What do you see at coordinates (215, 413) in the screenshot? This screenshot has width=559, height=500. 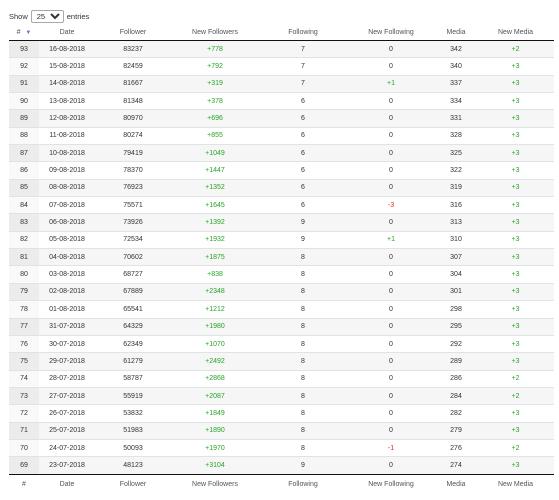 I see `cell-new-followers: +1849` at bounding box center [215, 413].